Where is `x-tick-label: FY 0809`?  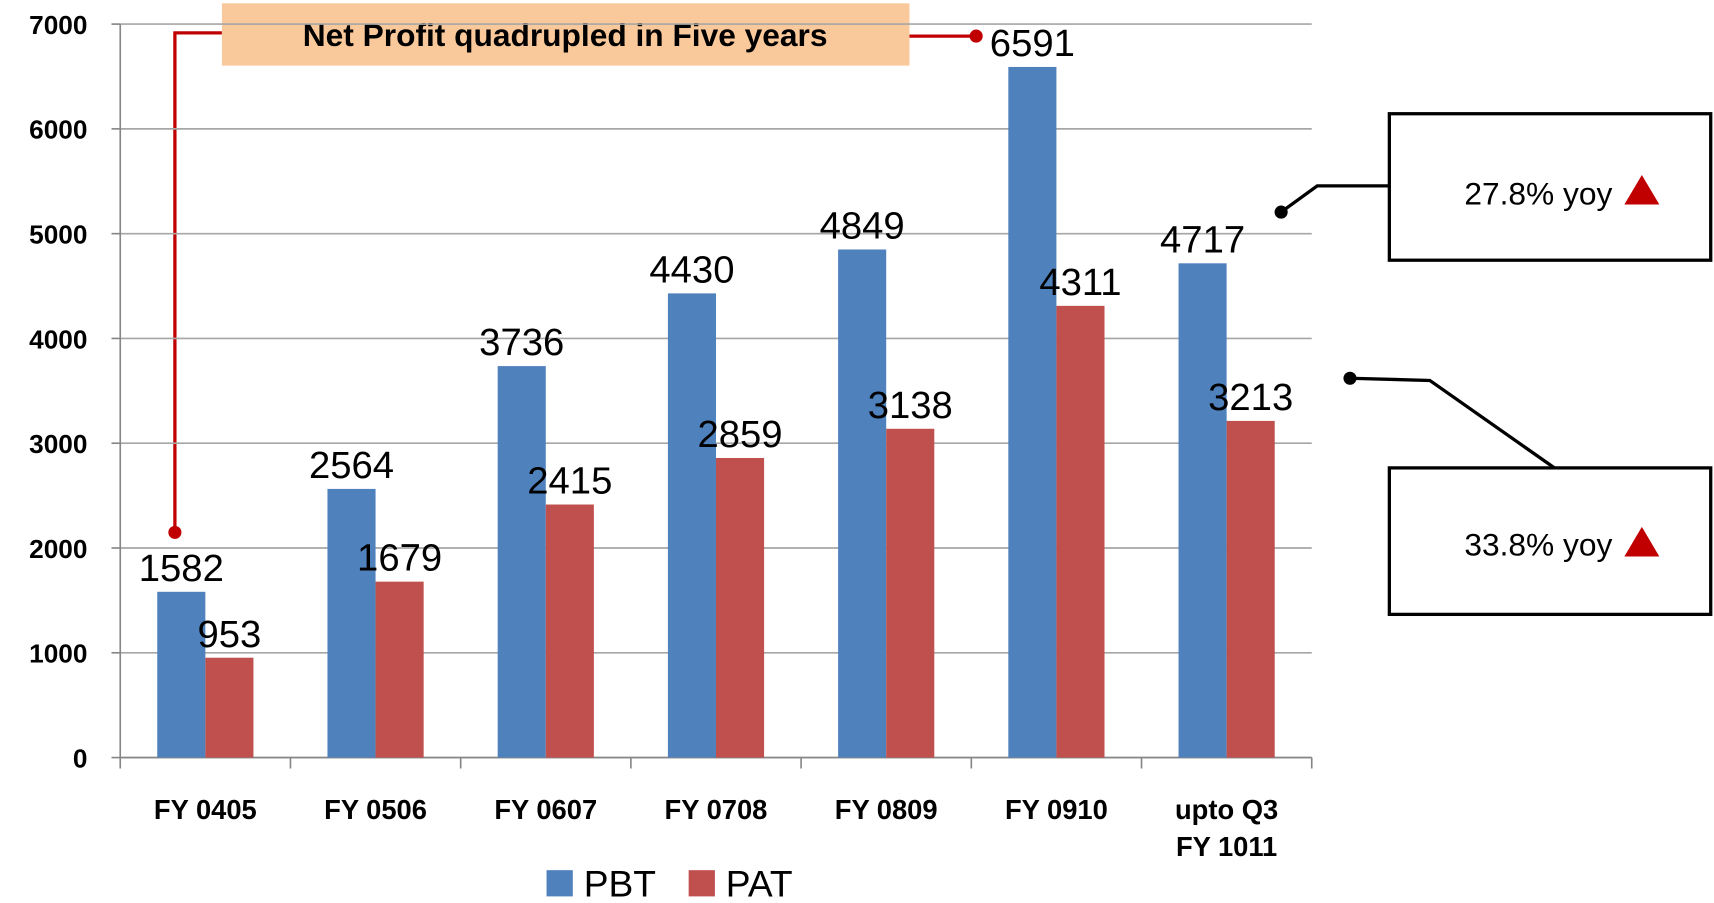 x-tick-label: FY 0809 is located at coordinates (886, 810).